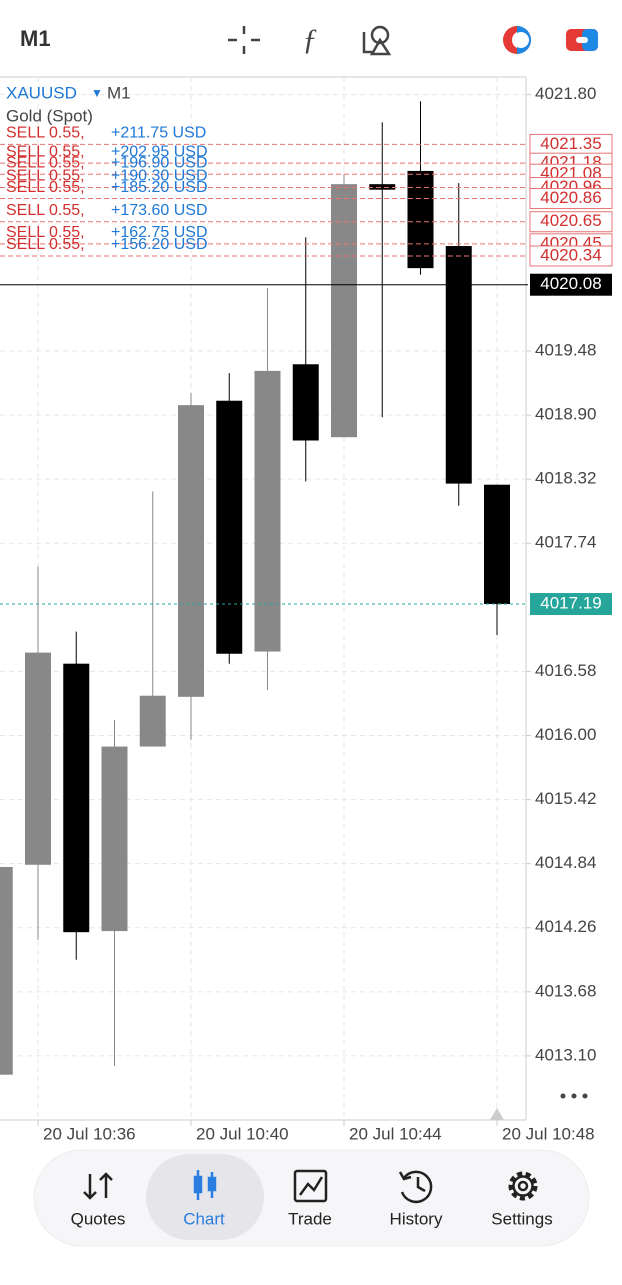 The width and height of the screenshot is (622, 1285). I want to click on position-profit: +190.30 USD, so click(159, 176).